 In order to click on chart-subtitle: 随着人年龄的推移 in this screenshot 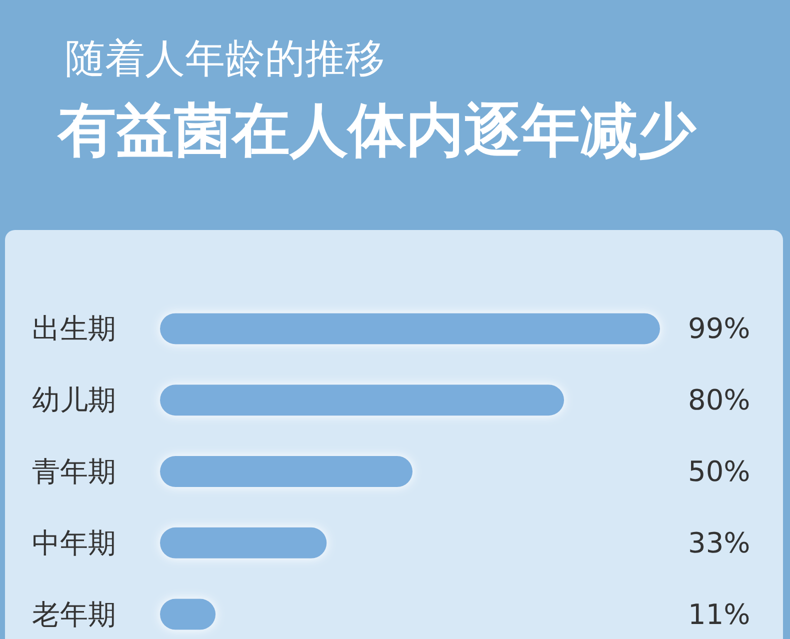, I will do `click(225, 59)`.